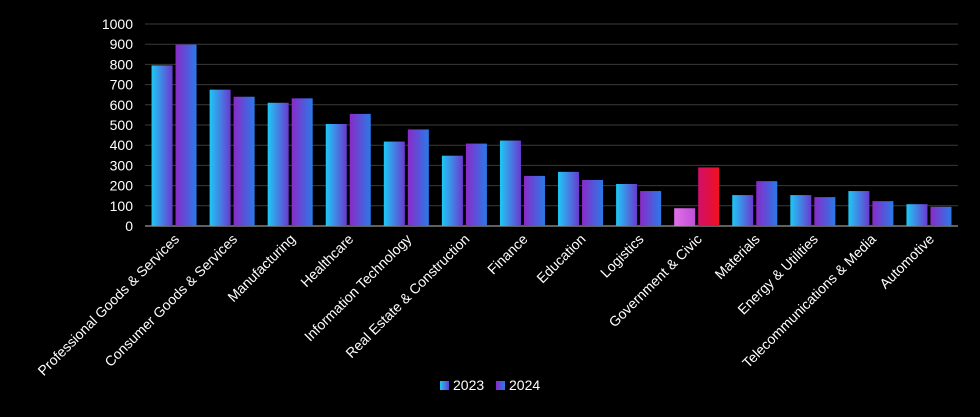 Image resolution: width=980 pixels, height=417 pixels. What do you see at coordinates (122, 125) in the screenshot?
I see `y-tick-label: 500` at bounding box center [122, 125].